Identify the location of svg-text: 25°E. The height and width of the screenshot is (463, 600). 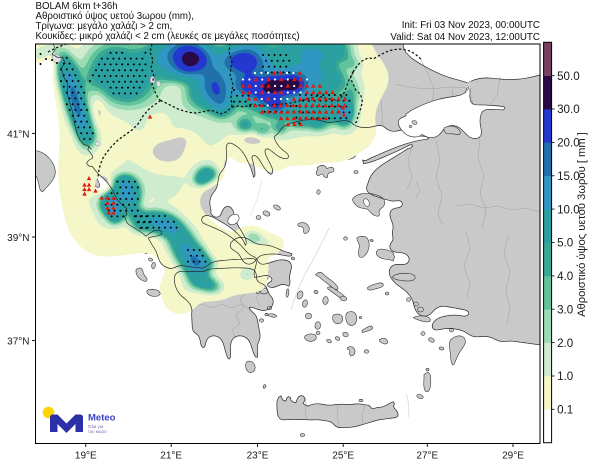
(343, 456).